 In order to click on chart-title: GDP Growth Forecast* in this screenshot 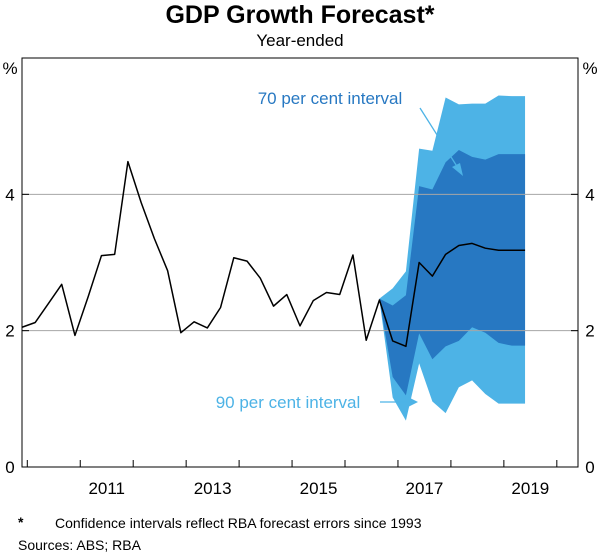, I will do `click(300, 15)`.